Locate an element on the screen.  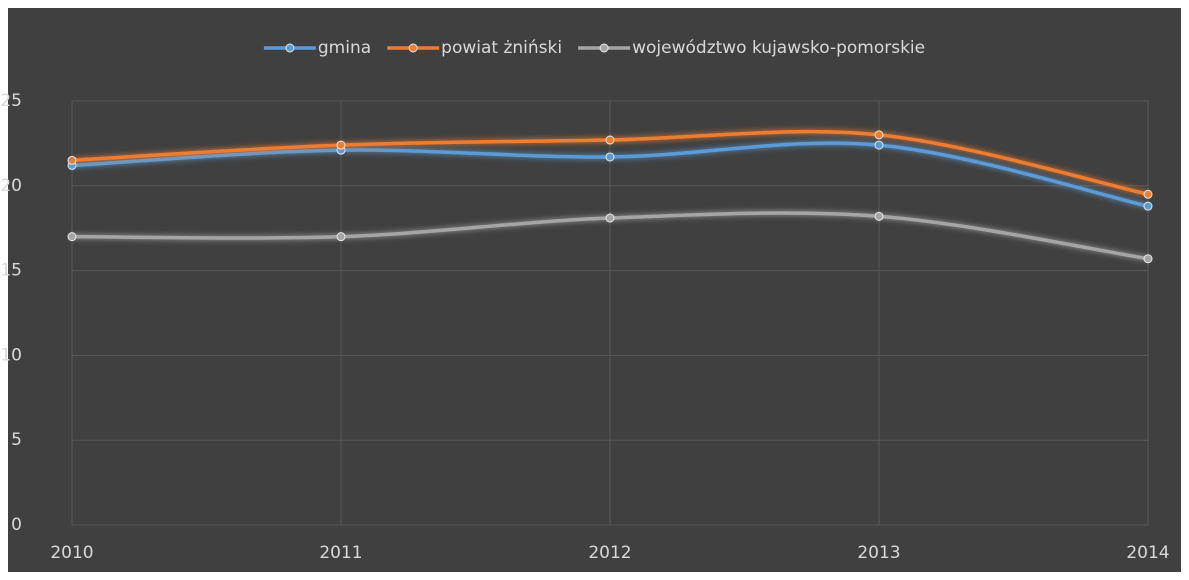
legend-label: powiat żniński is located at coordinates (501, 48).